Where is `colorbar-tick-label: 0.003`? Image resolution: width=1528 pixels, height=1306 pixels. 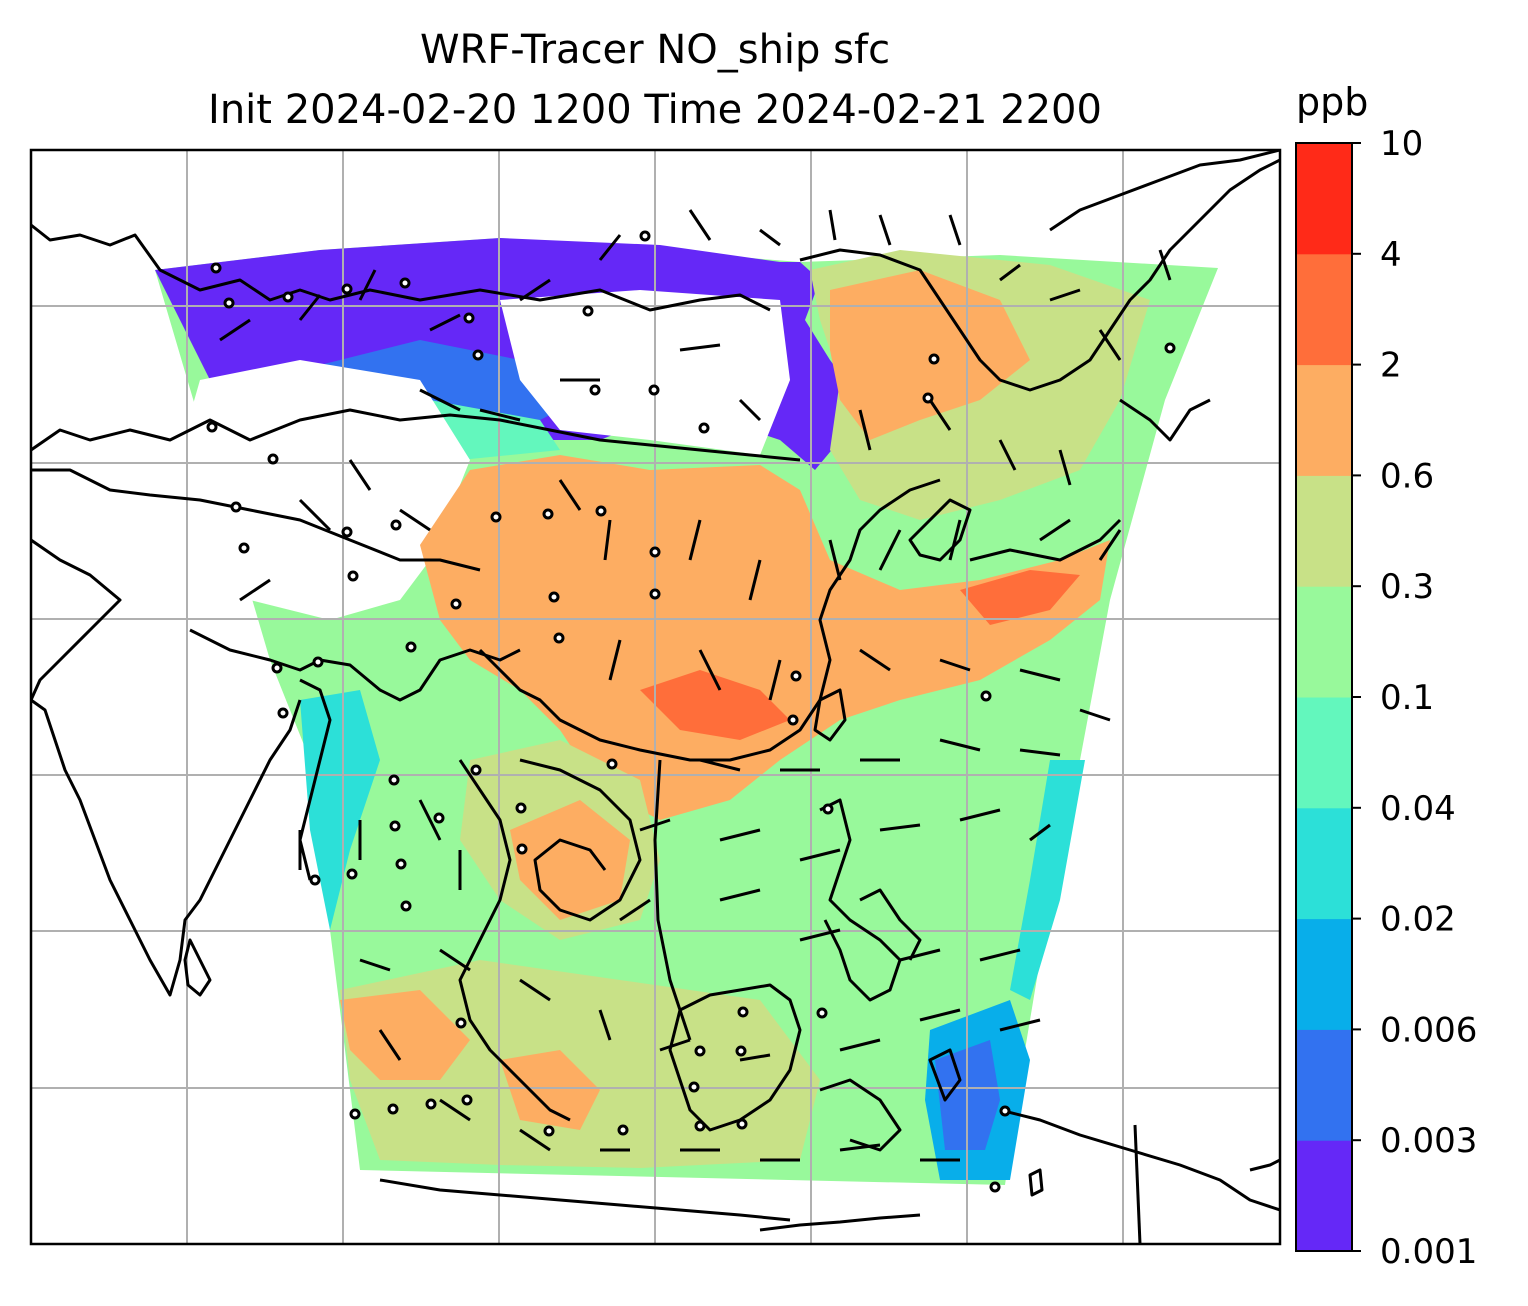
colorbar-tick-label: 0.003 is located at coordinates (1428, 1141).